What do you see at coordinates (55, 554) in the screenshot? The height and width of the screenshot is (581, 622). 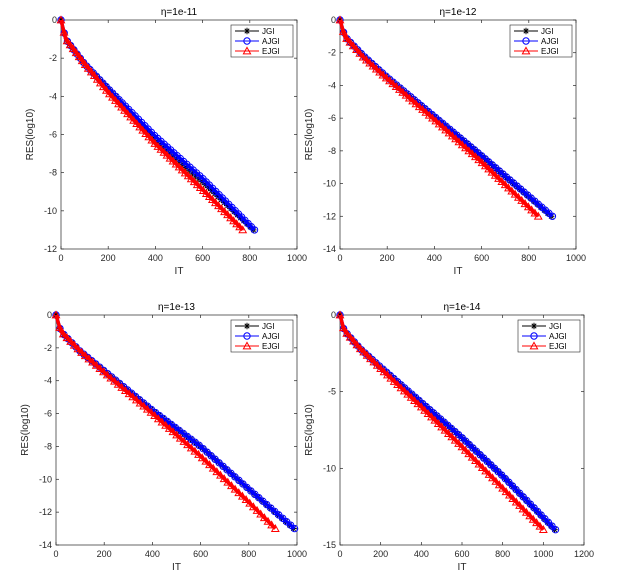 I see `x-tick-label: 0` at bounding box center [55, 554].